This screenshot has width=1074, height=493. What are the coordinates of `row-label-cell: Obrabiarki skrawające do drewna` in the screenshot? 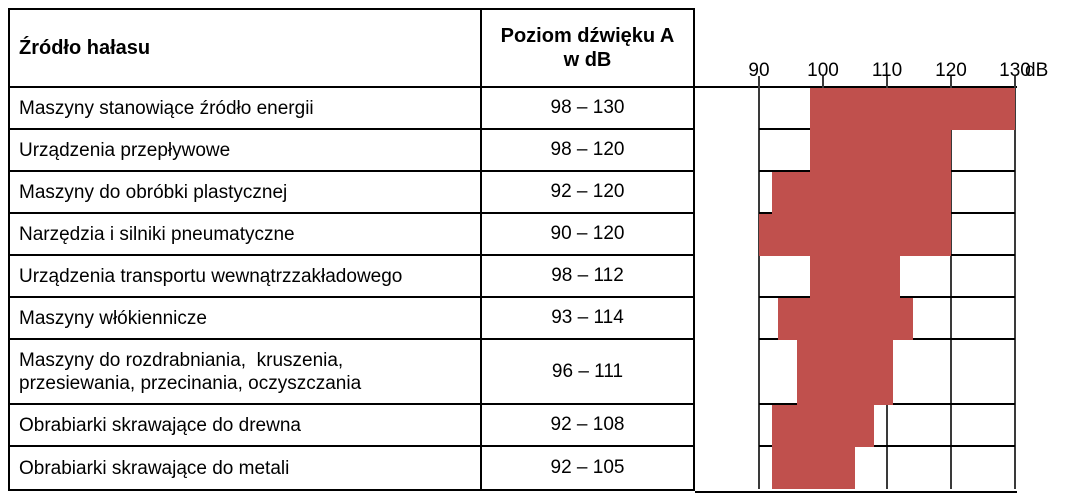 It's located at (246, 425).